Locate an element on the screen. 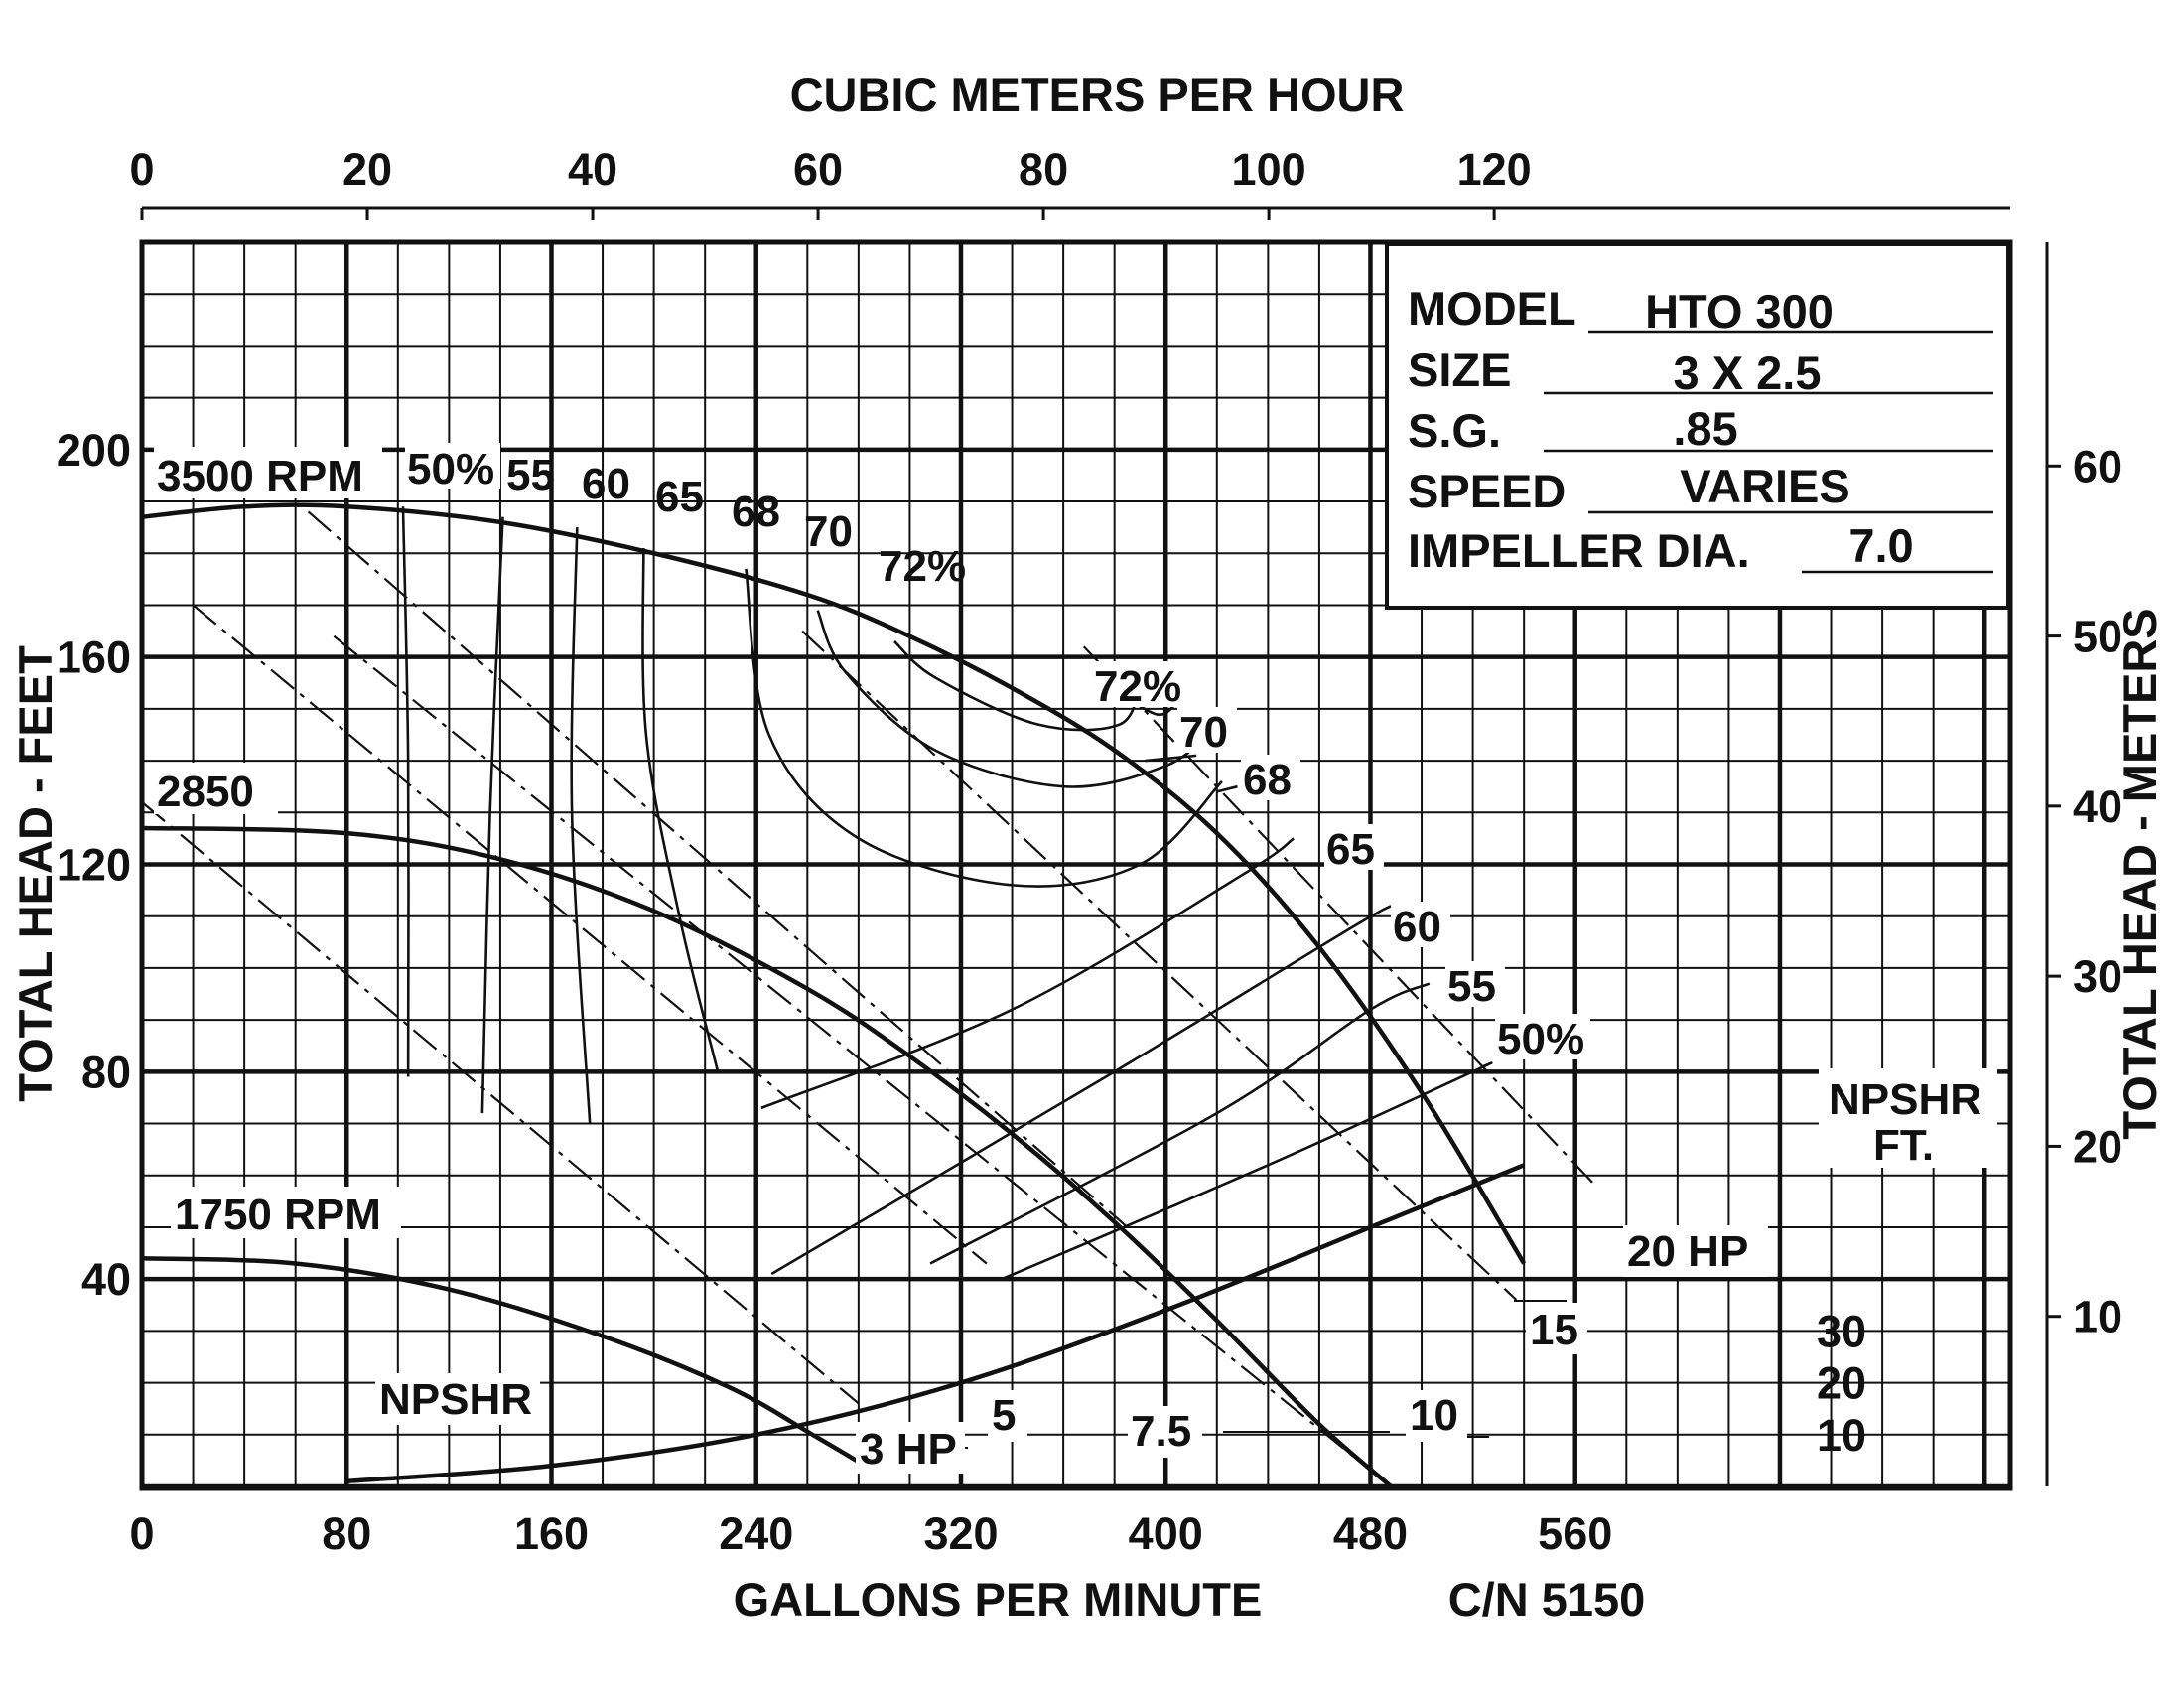 The image size is (2184, 1688). eff-label-65-right: 65 is located at coordinates (1350, 849).